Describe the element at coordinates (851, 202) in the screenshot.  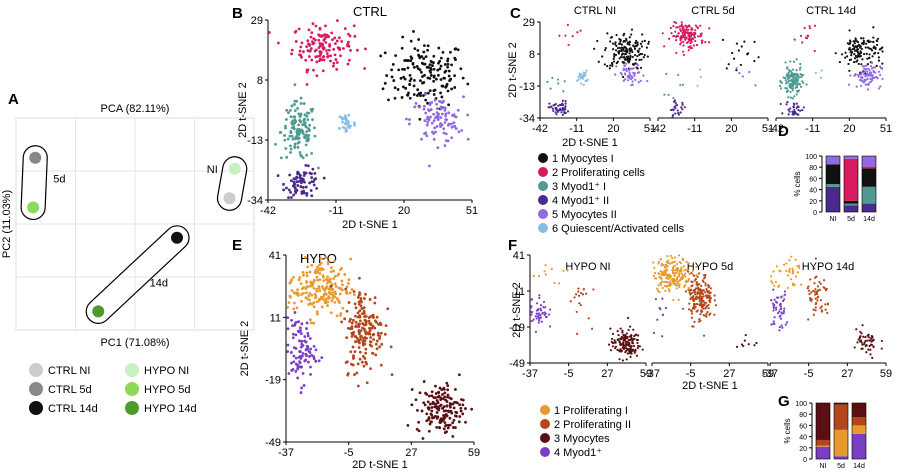
I see `ctrl-bars-bar-segment` at that location.